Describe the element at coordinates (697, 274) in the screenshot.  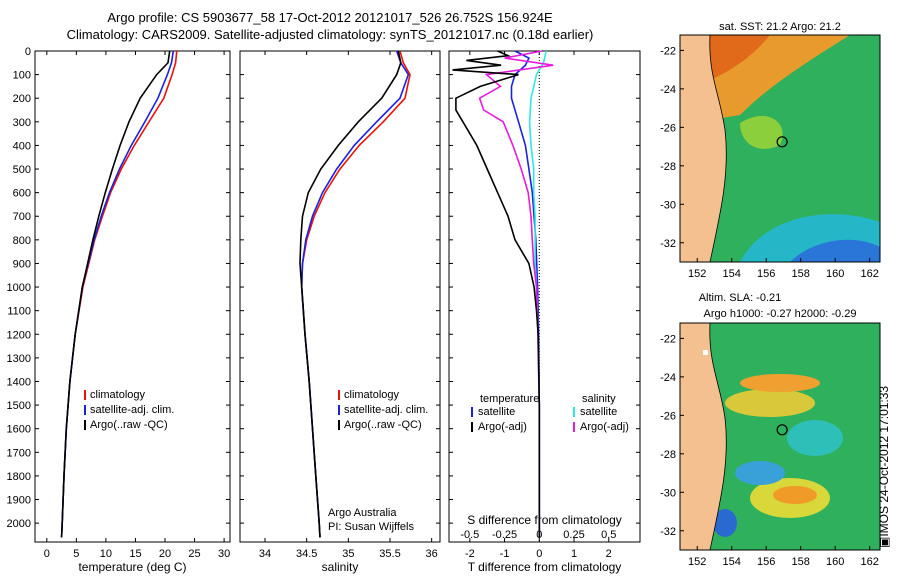
I see `sst-lon-label: 152` at that location.